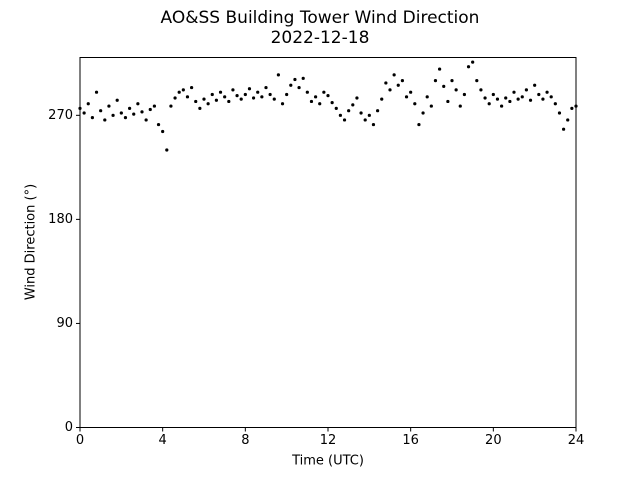 This screenshot has width=640, height=484. Describe the element at coordinates (163, 440) in the screenshot. I see `x-tick-label: 4` at that location.